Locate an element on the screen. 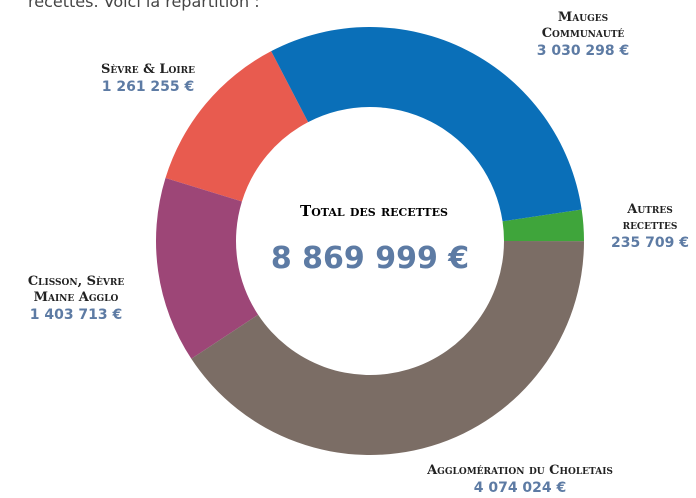 The width and height of the screenshot is (696, 498). value-label: 4 074 024 € is located at coordinates (520, 488).